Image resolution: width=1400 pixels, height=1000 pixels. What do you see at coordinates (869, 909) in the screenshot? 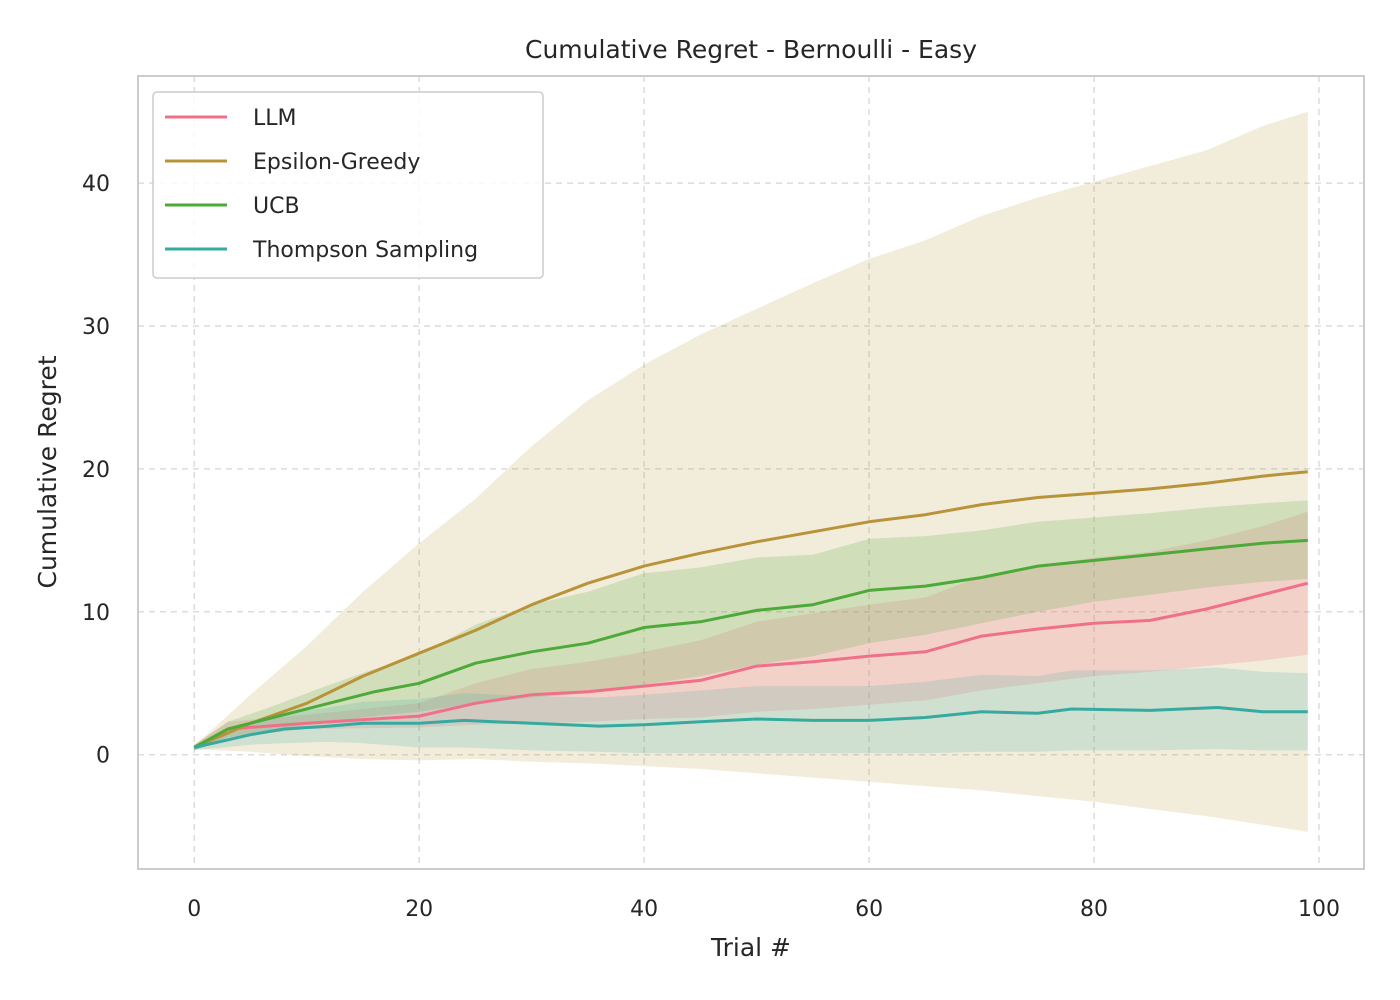
I see `x-tick-label: 60` at bounding box center [869, 909].